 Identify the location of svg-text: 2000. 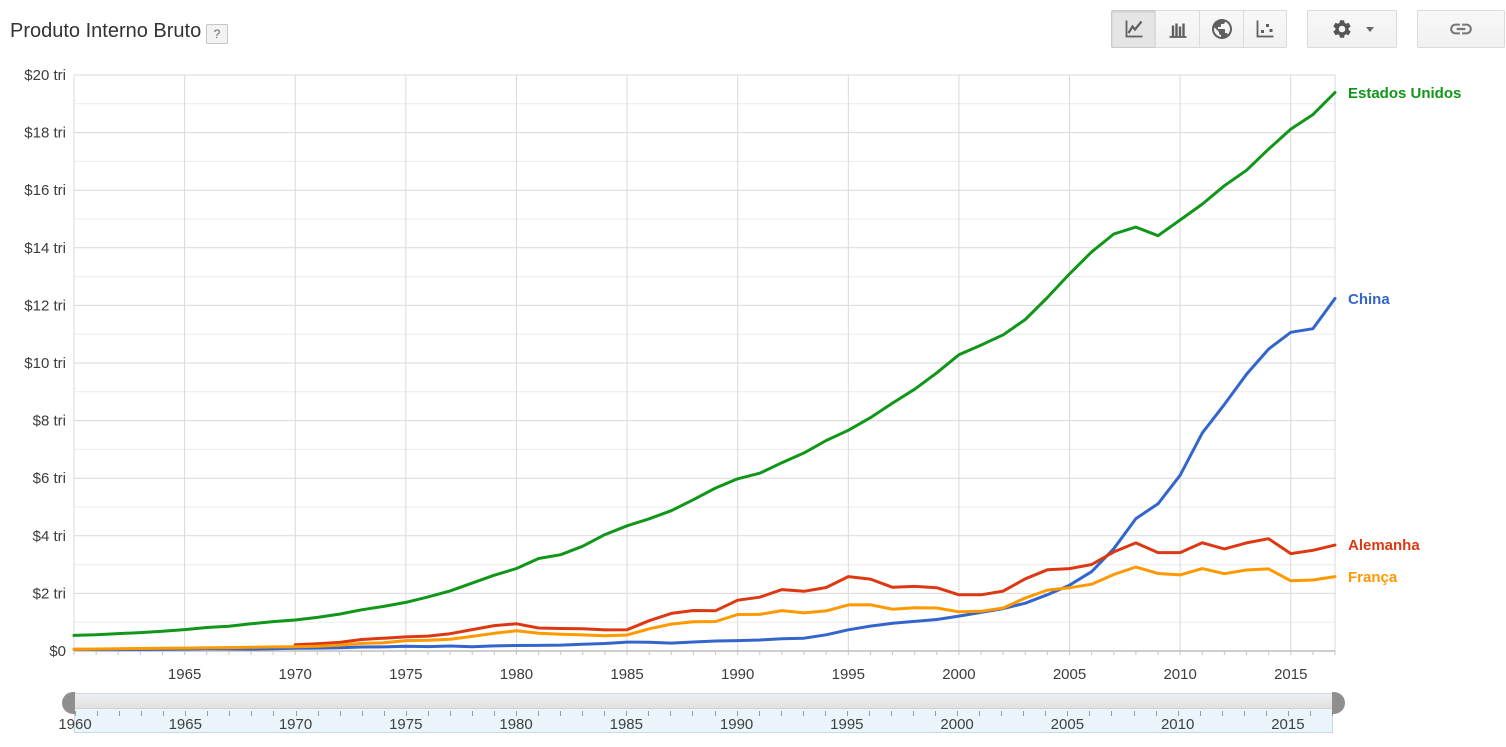
(958, 674).